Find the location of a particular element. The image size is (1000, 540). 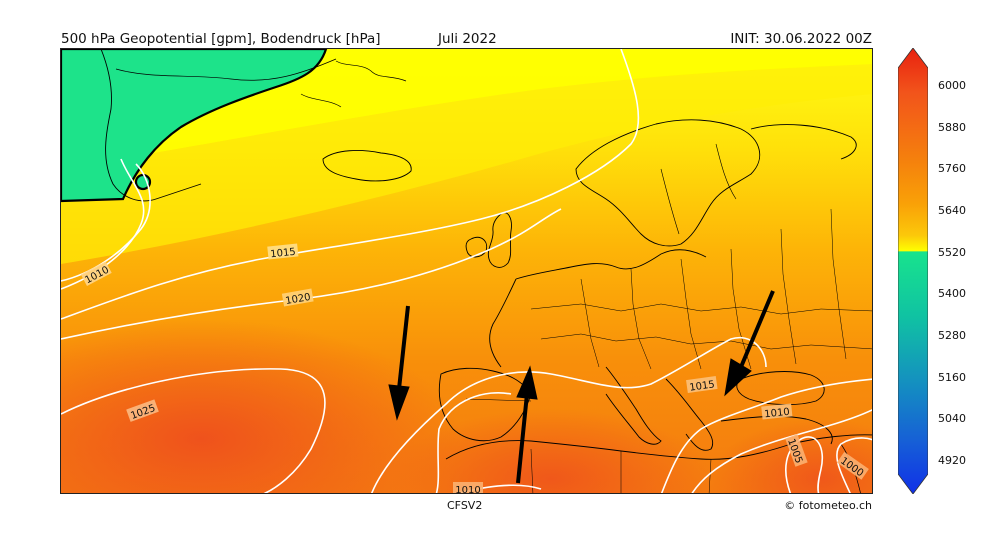

britain-coast is located at coordinates (499, 240).